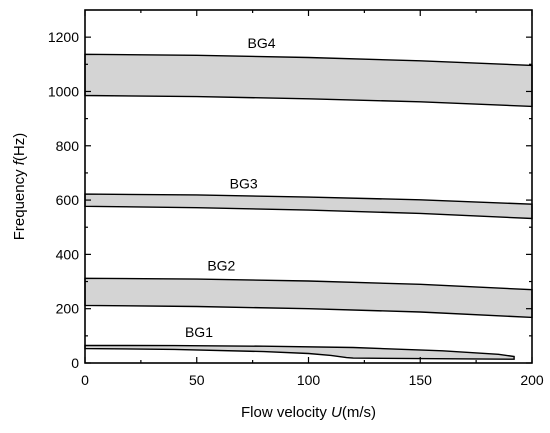 The width and height of the screenshot is (550, 433). What do you see at coordinates (19, 162) in the screenshot?
I see `y-axis-title-symbol: f` at bounding box center [19, 162].